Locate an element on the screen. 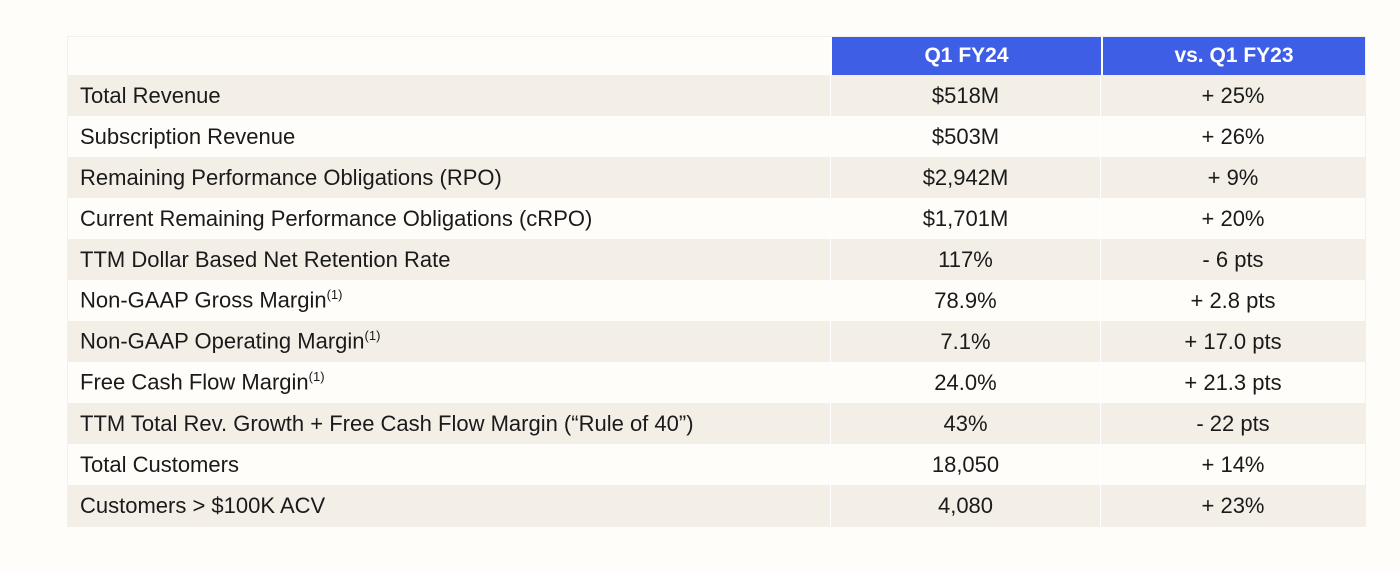 Image resolution: width=1400 pixels, height=571 pixels. metric-text: Remaining Performance Obligations (RPO) is located at coordinates (291, 177).